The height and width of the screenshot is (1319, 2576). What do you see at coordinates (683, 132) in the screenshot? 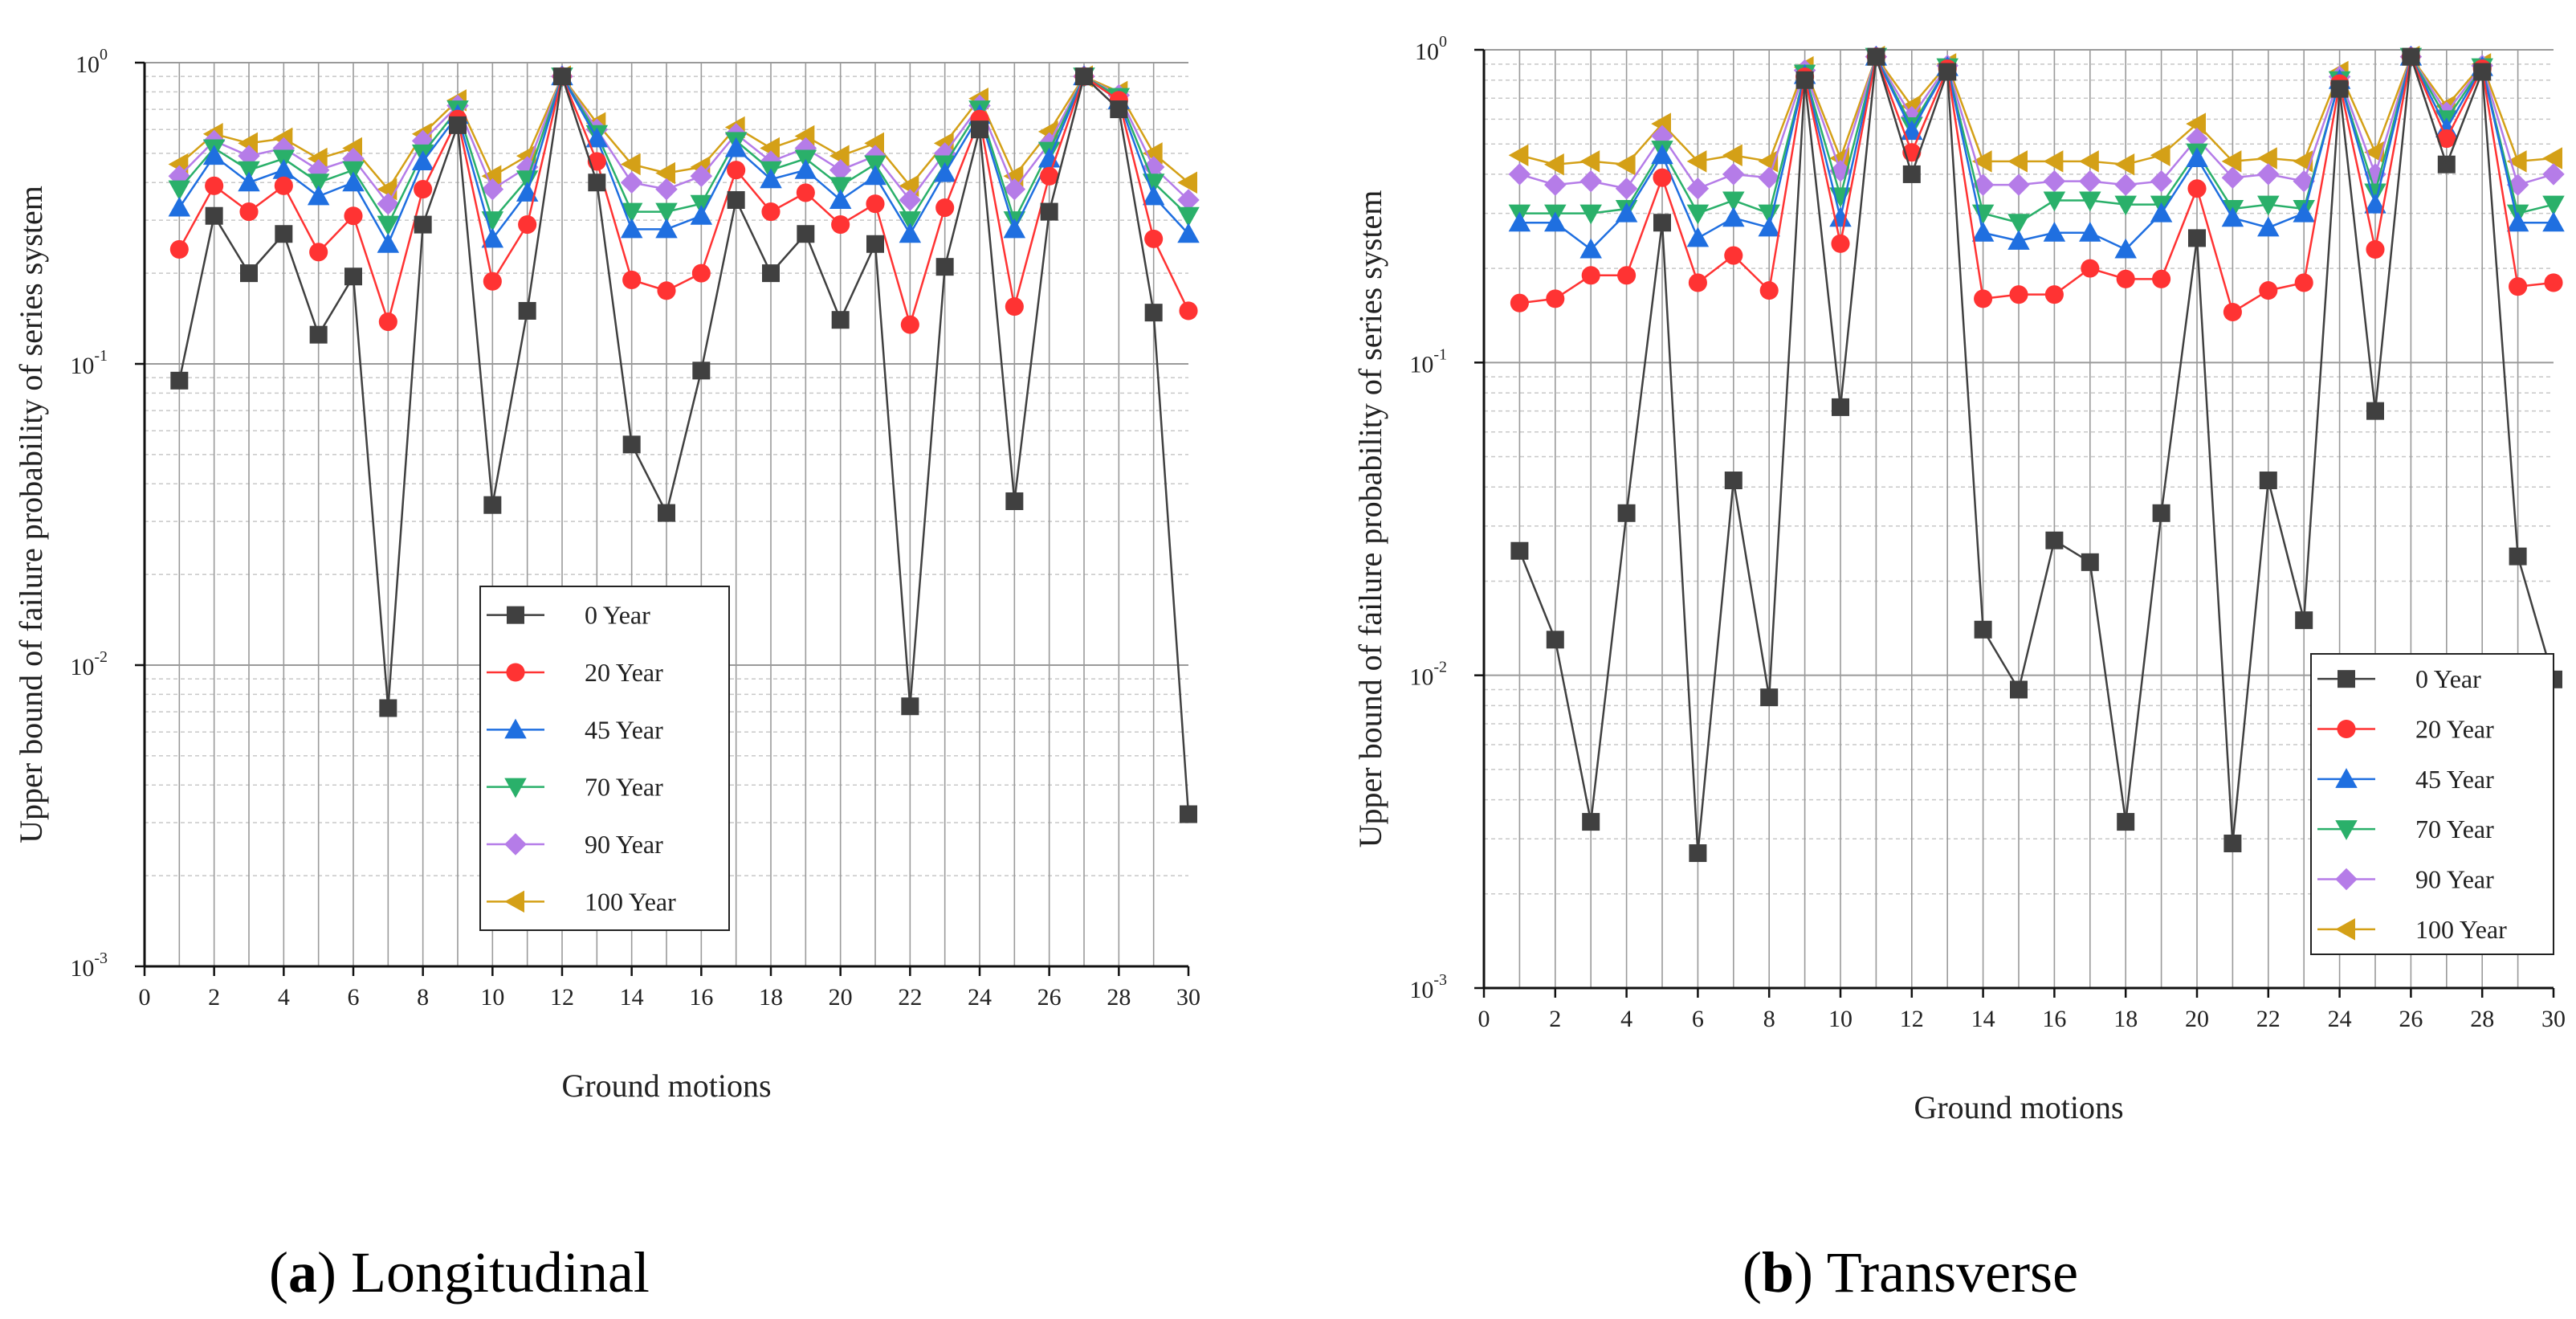
I see `series-line-100-year` at bounding box center [683, 132].